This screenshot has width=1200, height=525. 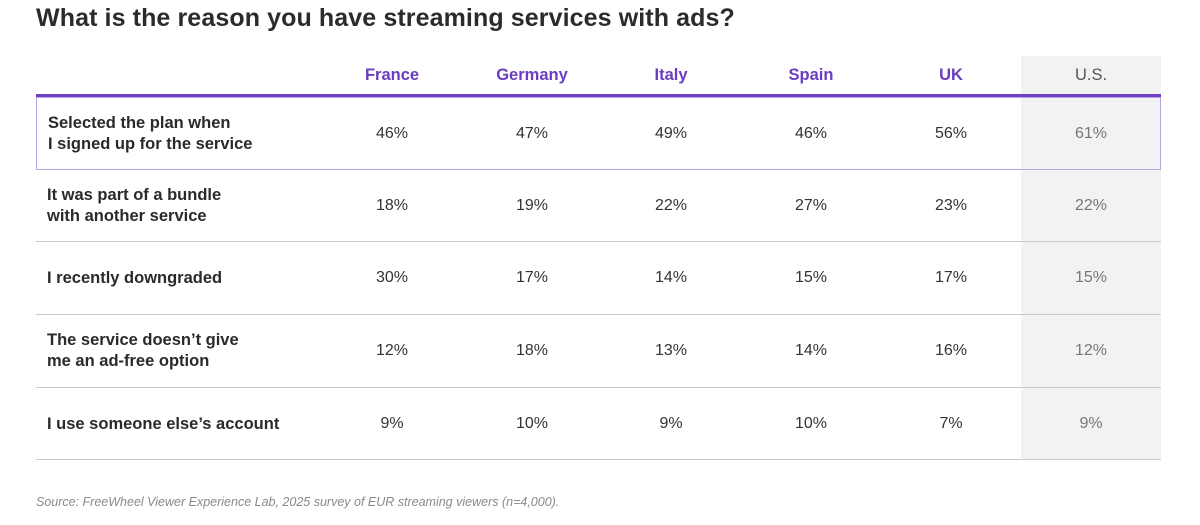 I want to click on column-header-spain: Spain, so click(x=811, y=75).